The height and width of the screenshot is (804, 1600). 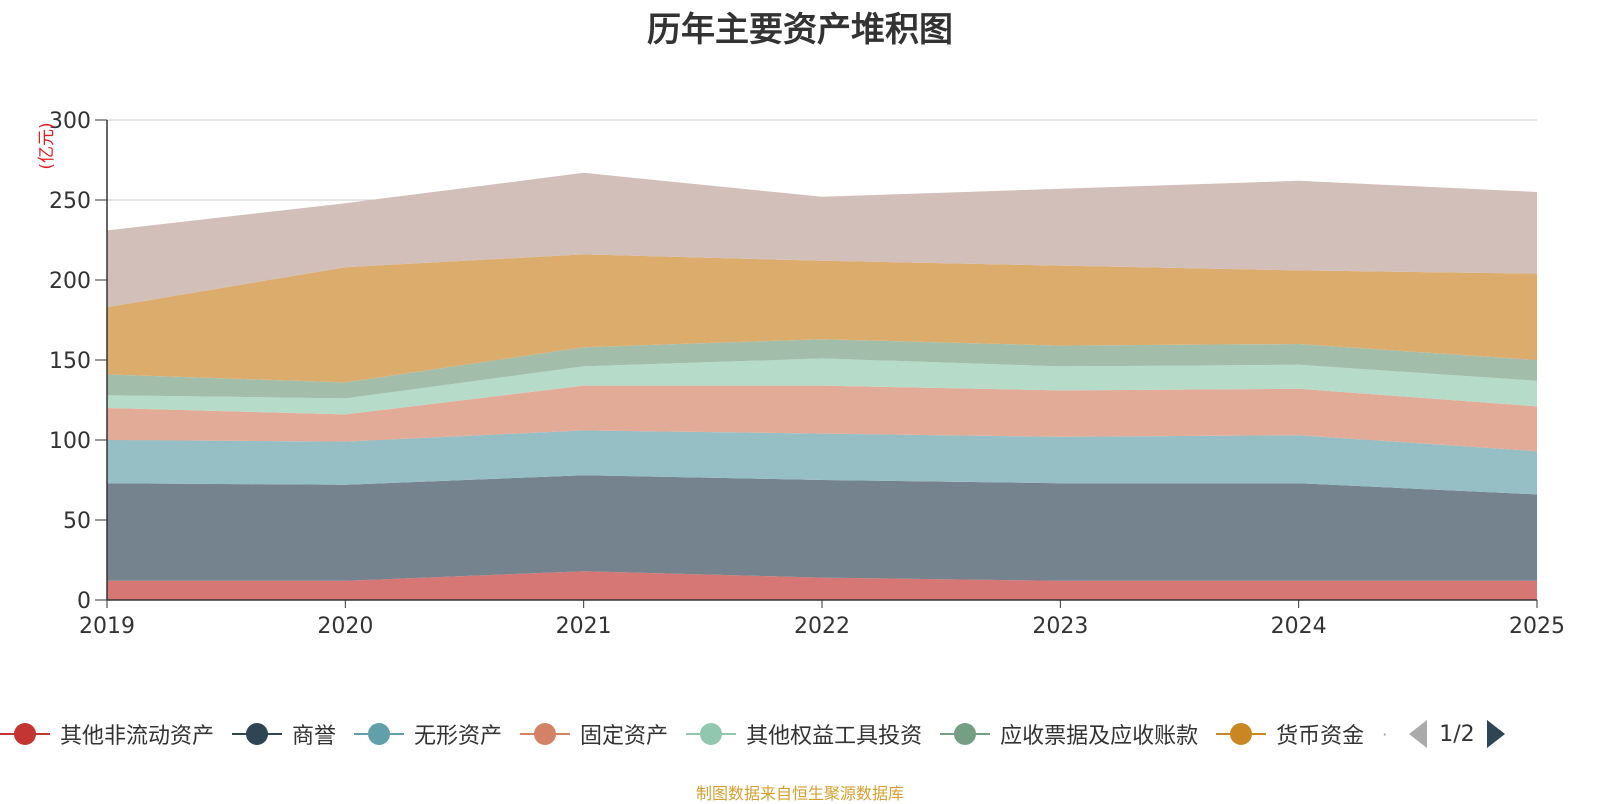 I want to click on legend-item-5: 应收票据及应收账款, so click(x=1069, y=734).